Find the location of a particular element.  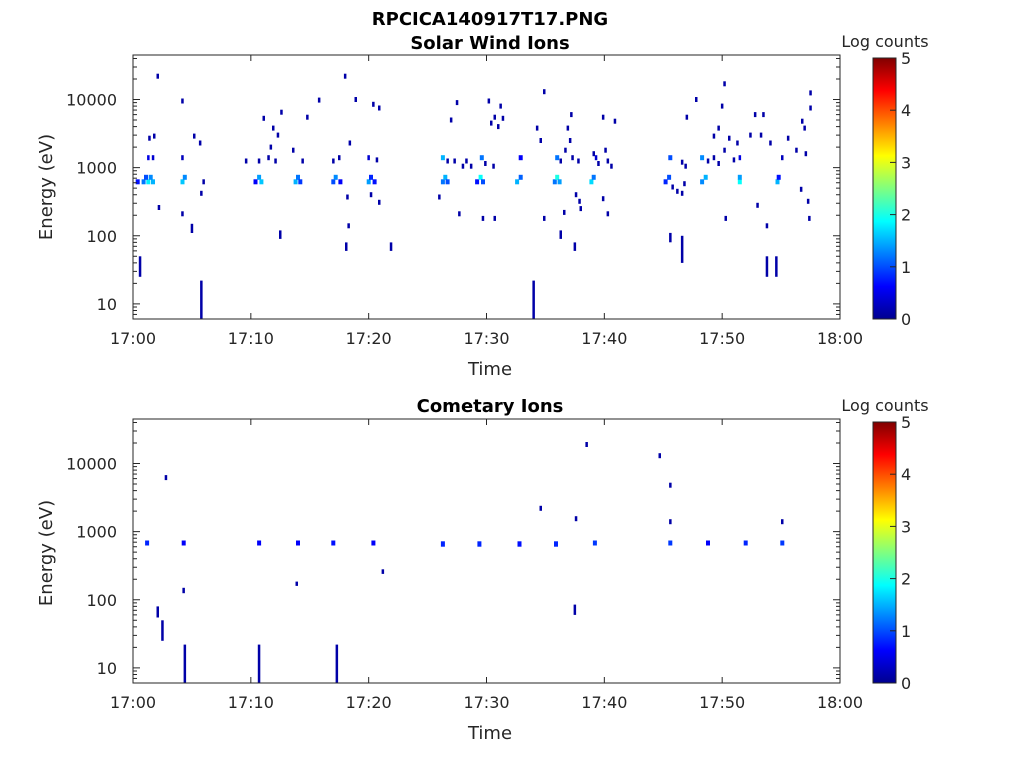

cometary-ylabel: Energy (eV) is located at coordinates (46, 553).